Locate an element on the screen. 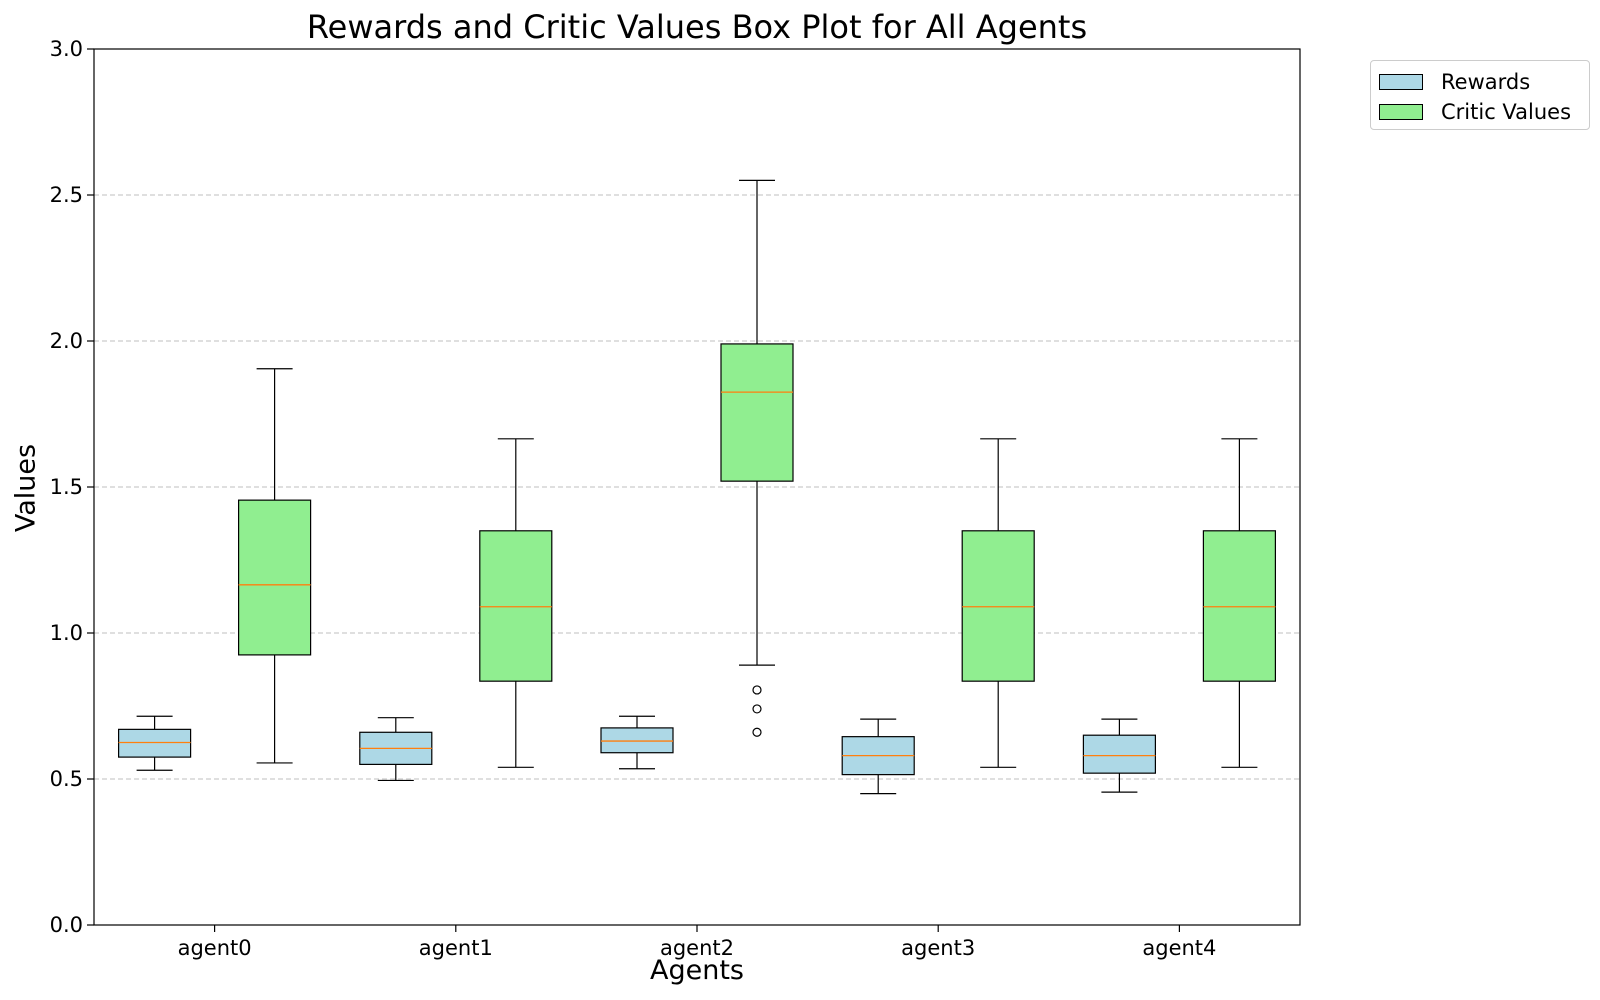 The image size is (1600, 1000). box-rewards-agent4 is located at coordinates (1119, 755).